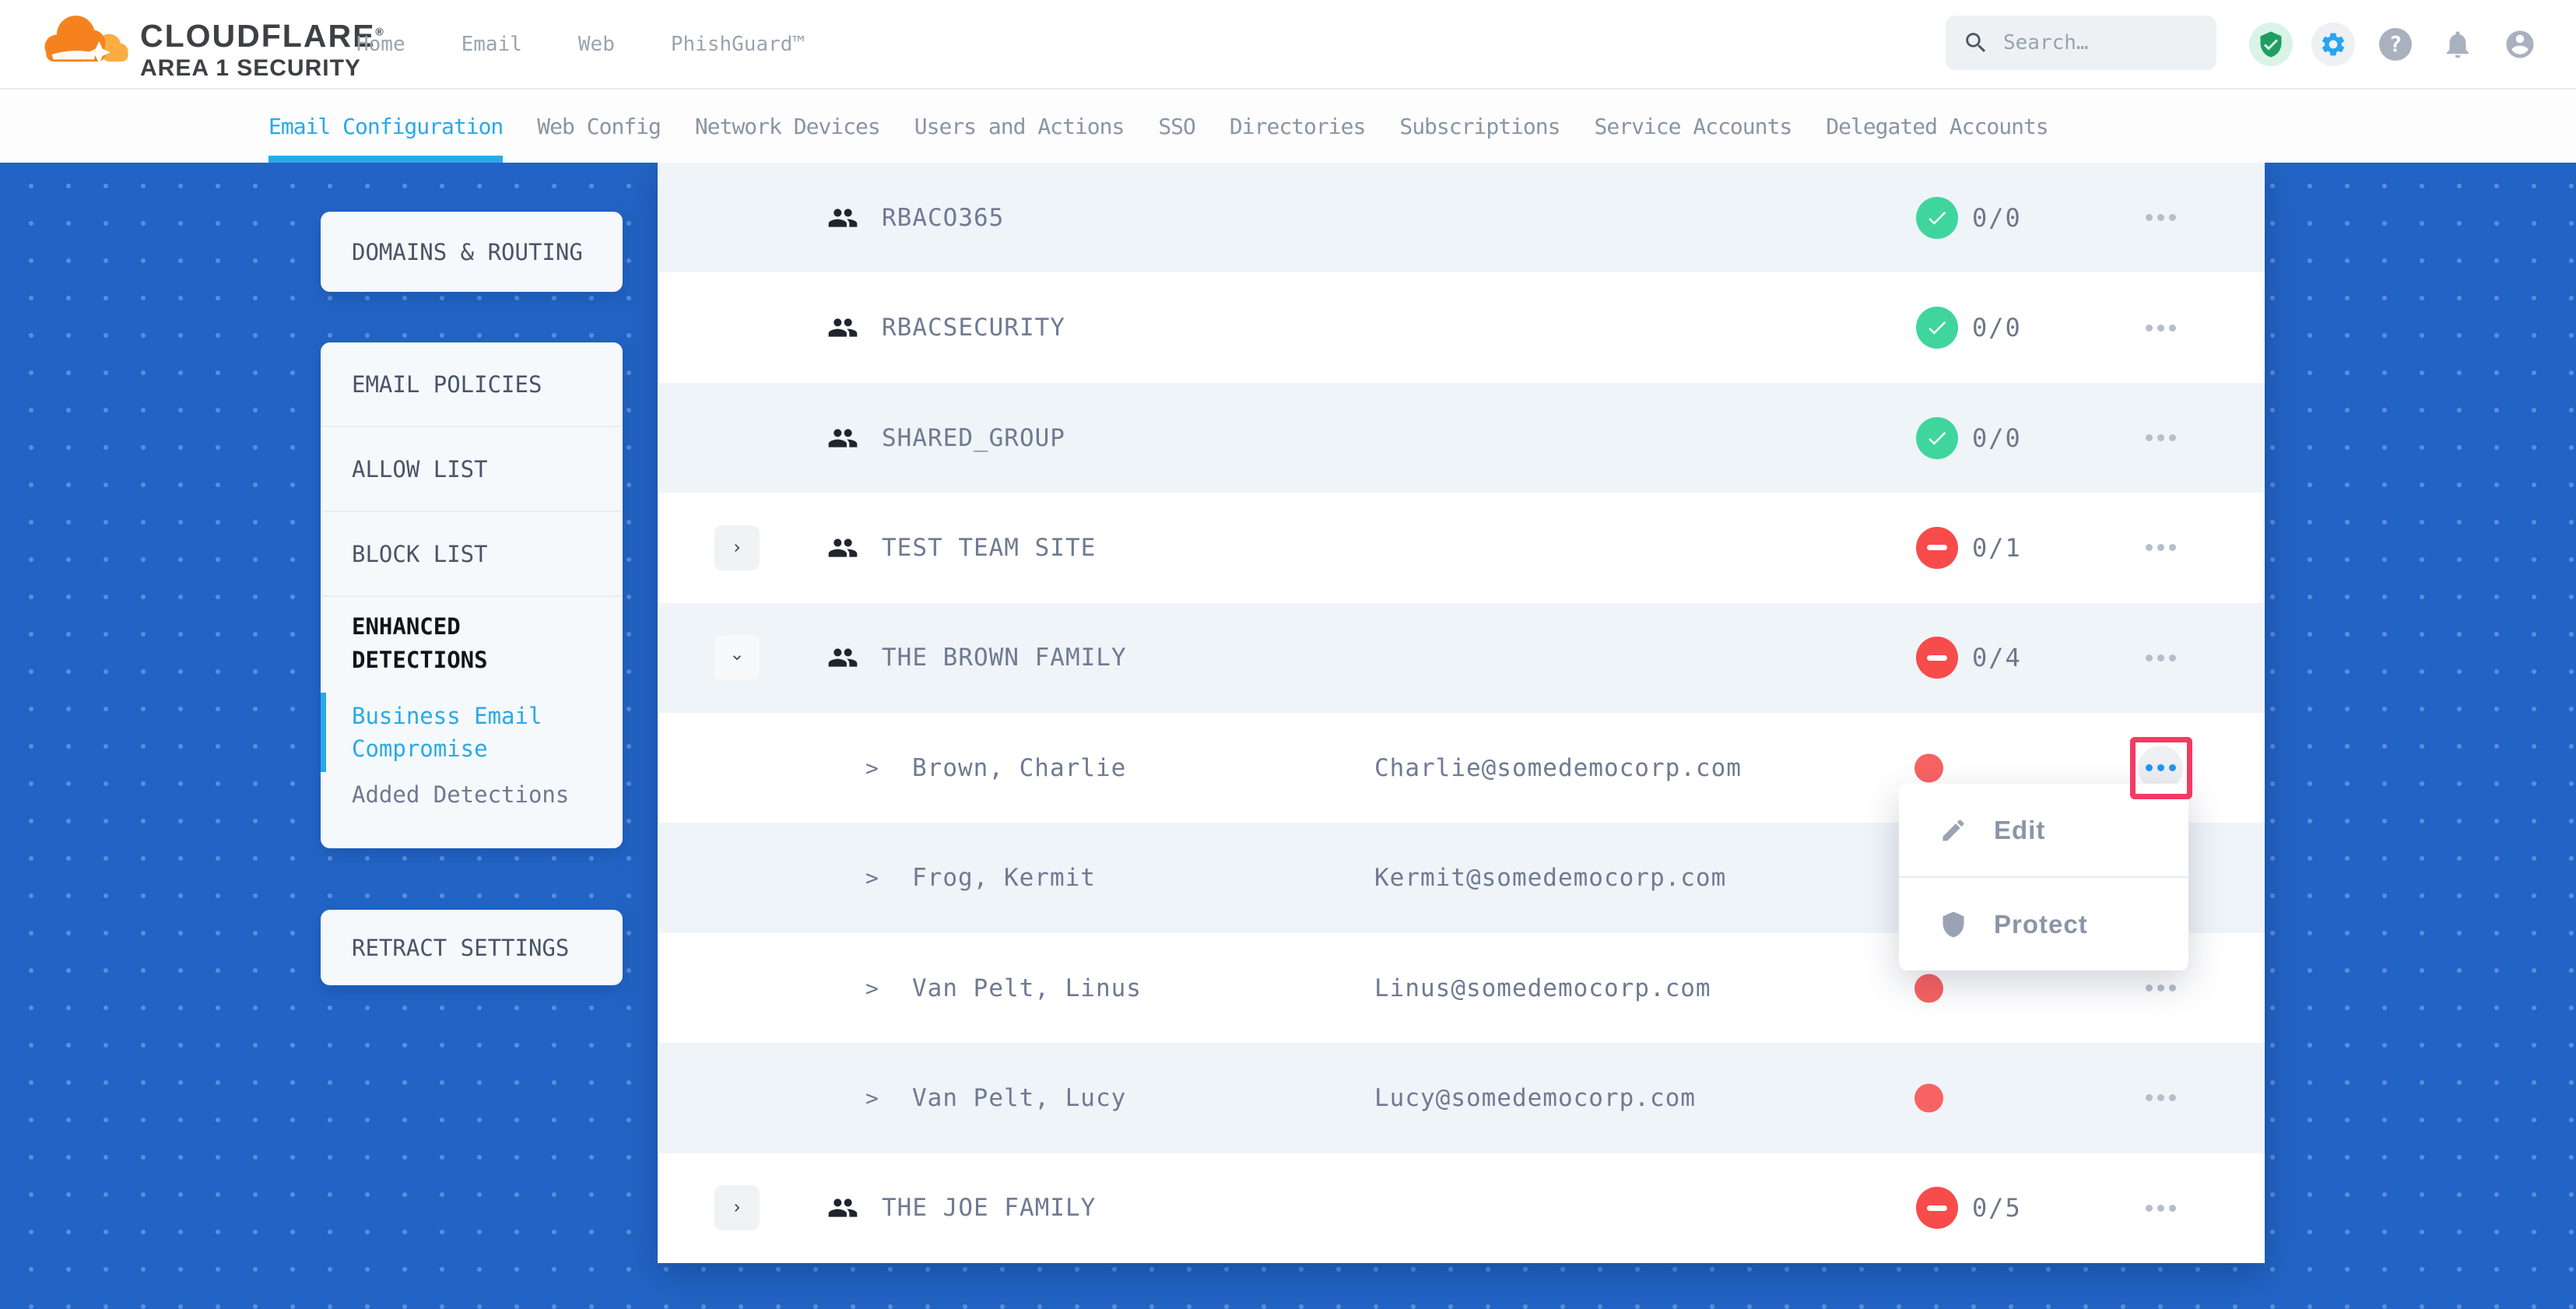 Image resolution: width=2576 pixels, height=1309 pixels. What do you see at coordinates (420, 643) in the screenshot?
I see `sidebar-label: ENHANCED DETECTIONS` at bounding box center [420, 643].